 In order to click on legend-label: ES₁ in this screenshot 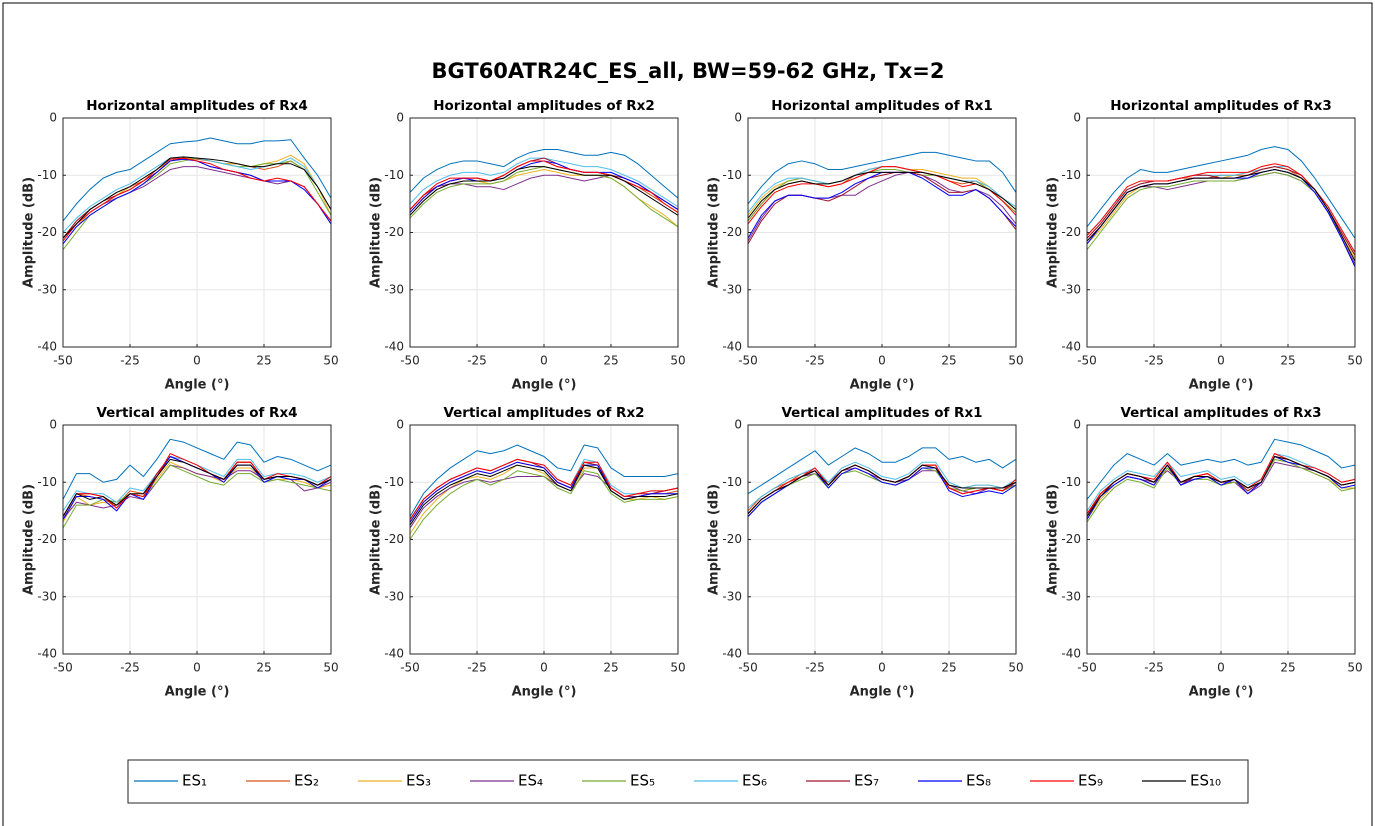, I will do `click(194, 781)`.